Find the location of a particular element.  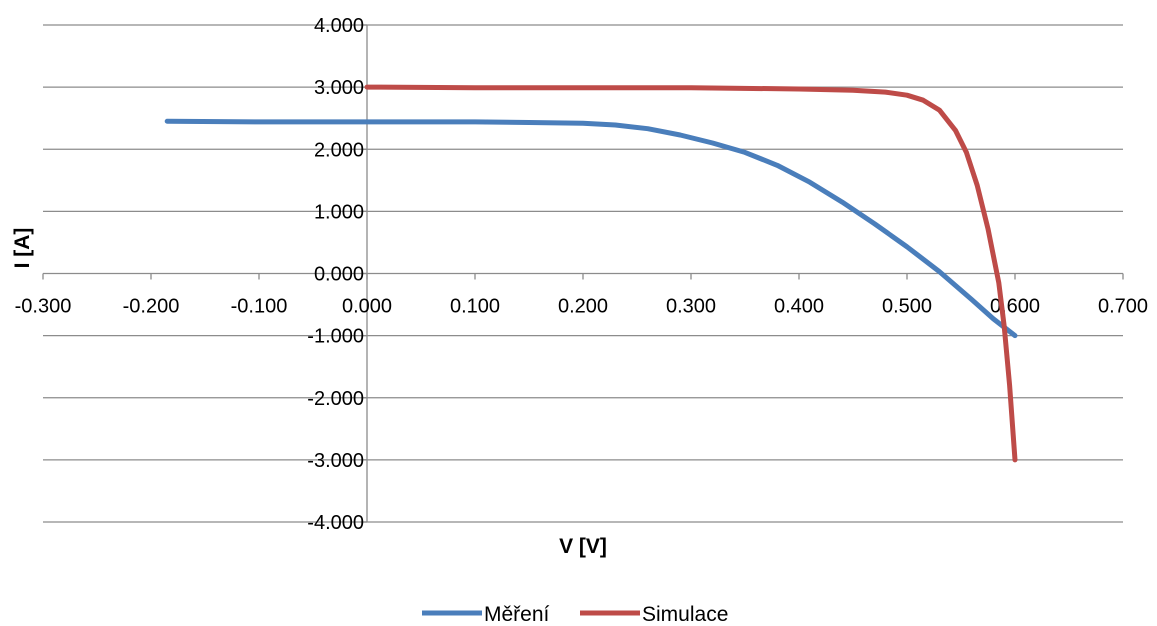

x-tick-label-8: 0.500 is located at coordinates (907, 307).